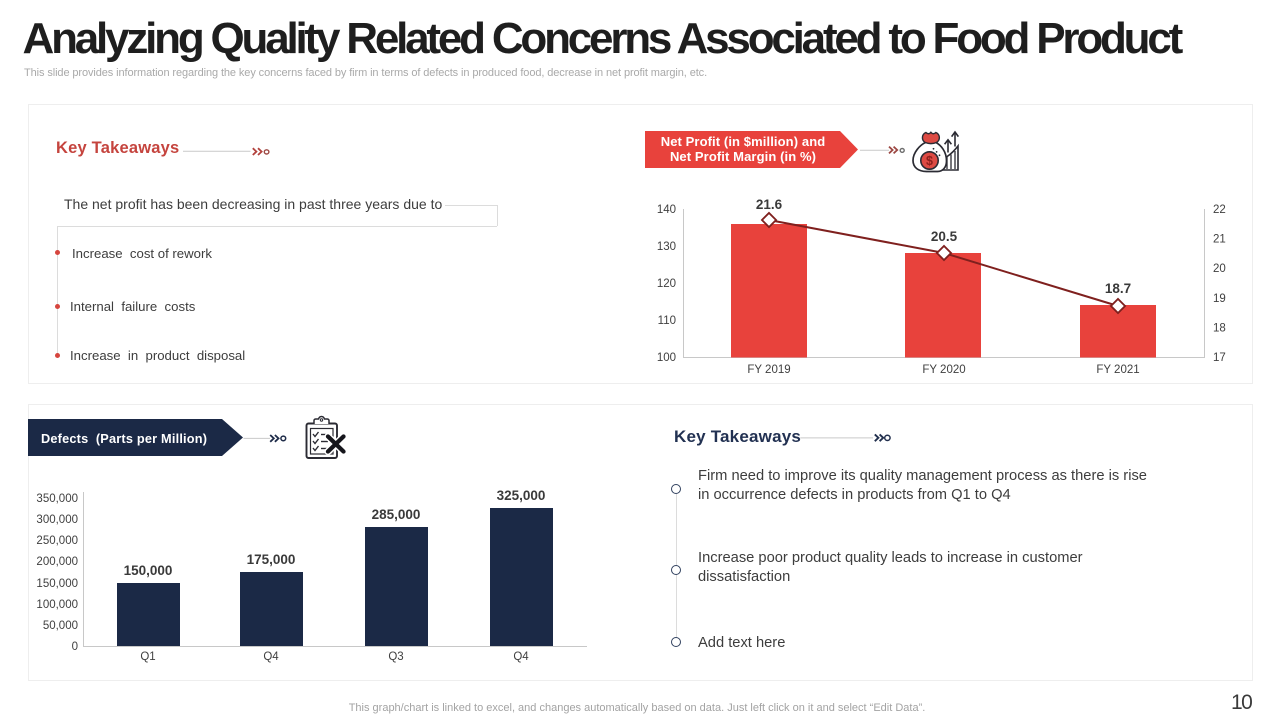 Image resolution: width=1280 pixels, height=720 pixels. What do you see at coordinates (1219, 328) in the screenshot?
I see `svg-text: 18` at bounding box center [1219, 328].